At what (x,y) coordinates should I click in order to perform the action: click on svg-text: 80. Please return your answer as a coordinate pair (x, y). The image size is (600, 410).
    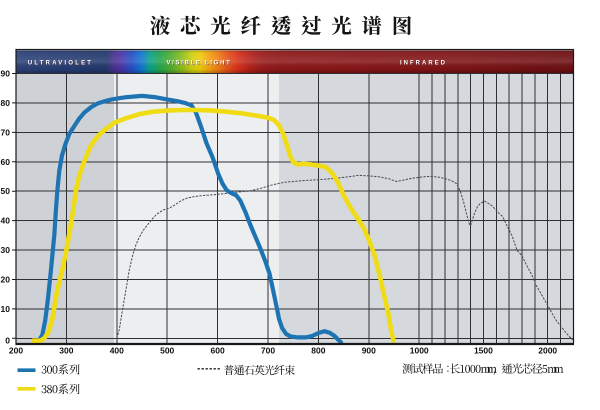
    Looking at the image, I should click on (6, 103).